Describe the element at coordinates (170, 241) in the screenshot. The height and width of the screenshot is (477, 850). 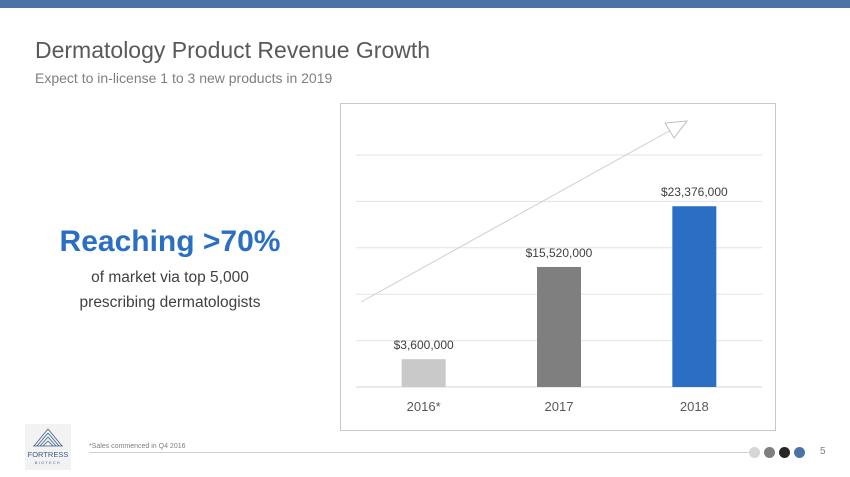
I see `callout-headline: Reaching >70%` at that location.